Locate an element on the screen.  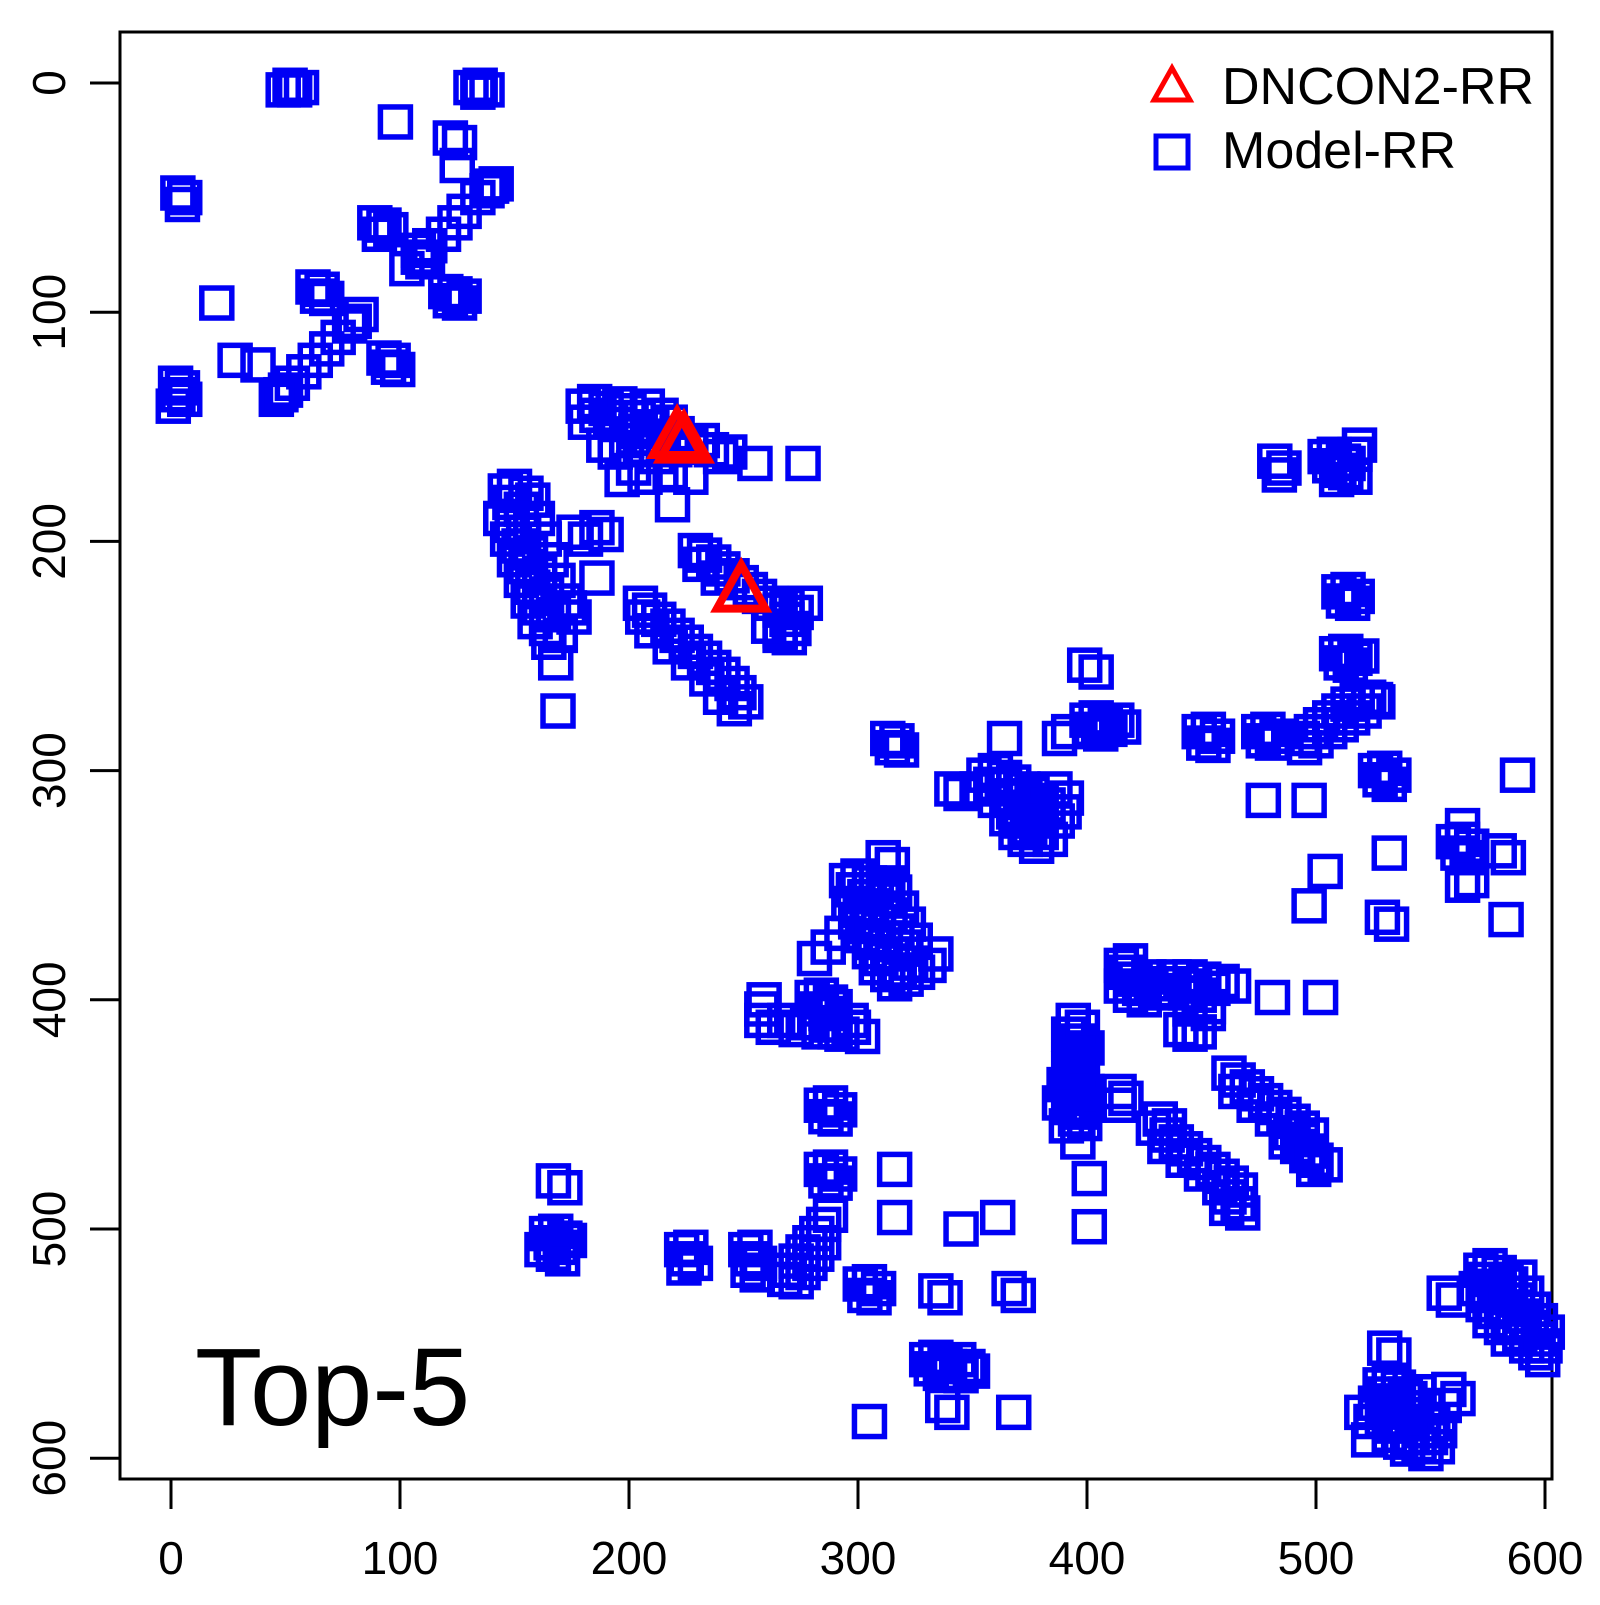
x-axis-tick-label: 400 is located at coordinates (1087, 1558).